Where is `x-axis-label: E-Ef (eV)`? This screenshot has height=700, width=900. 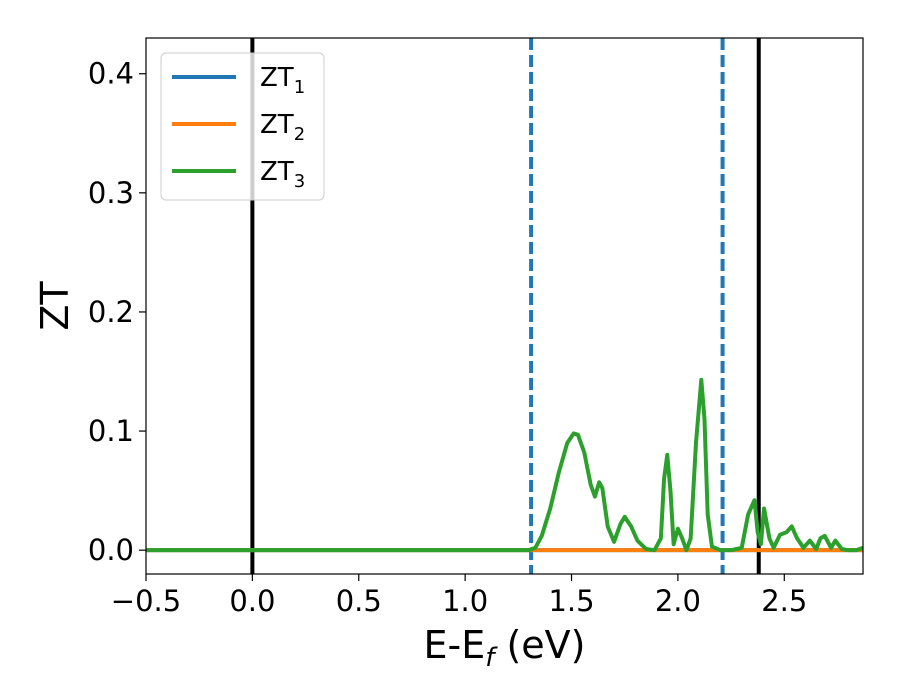
x-axis-label: E-Ef (eV) is located at coordinates (505, 648).